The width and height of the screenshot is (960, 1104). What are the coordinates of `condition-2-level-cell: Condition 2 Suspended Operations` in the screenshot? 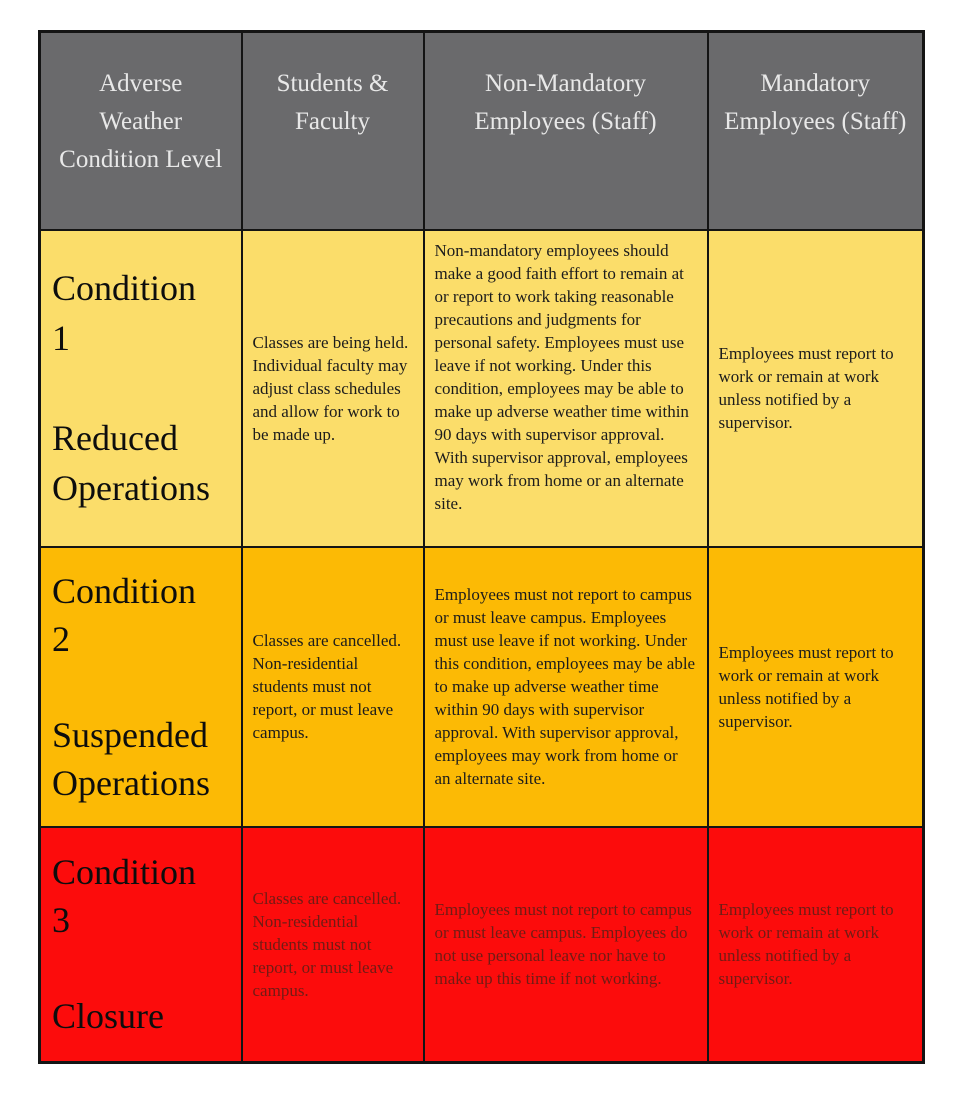 It's located at (140, 686).